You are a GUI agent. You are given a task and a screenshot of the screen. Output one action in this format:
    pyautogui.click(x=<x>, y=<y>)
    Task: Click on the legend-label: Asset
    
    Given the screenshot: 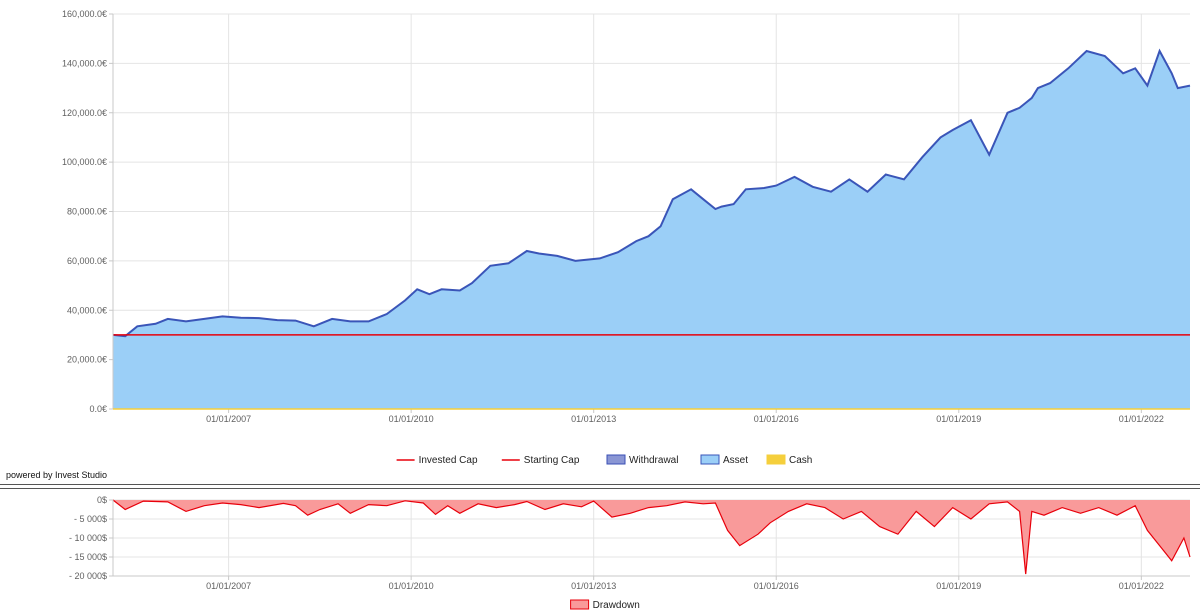 What is the action you would take?
    pyautogui.click(x=735, y=460)
    